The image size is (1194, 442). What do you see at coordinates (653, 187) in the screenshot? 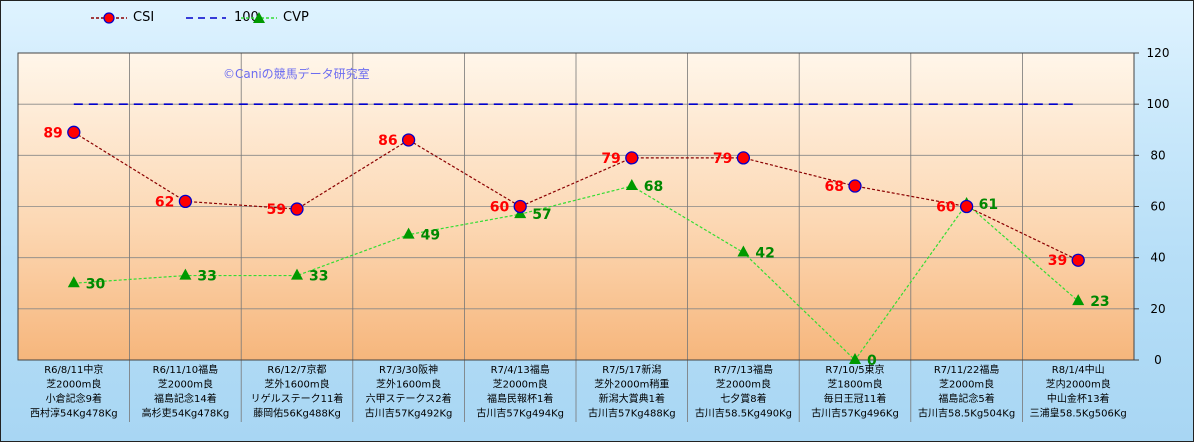
I see `cvp-data-label: 68` at bounding box center [653, 187].